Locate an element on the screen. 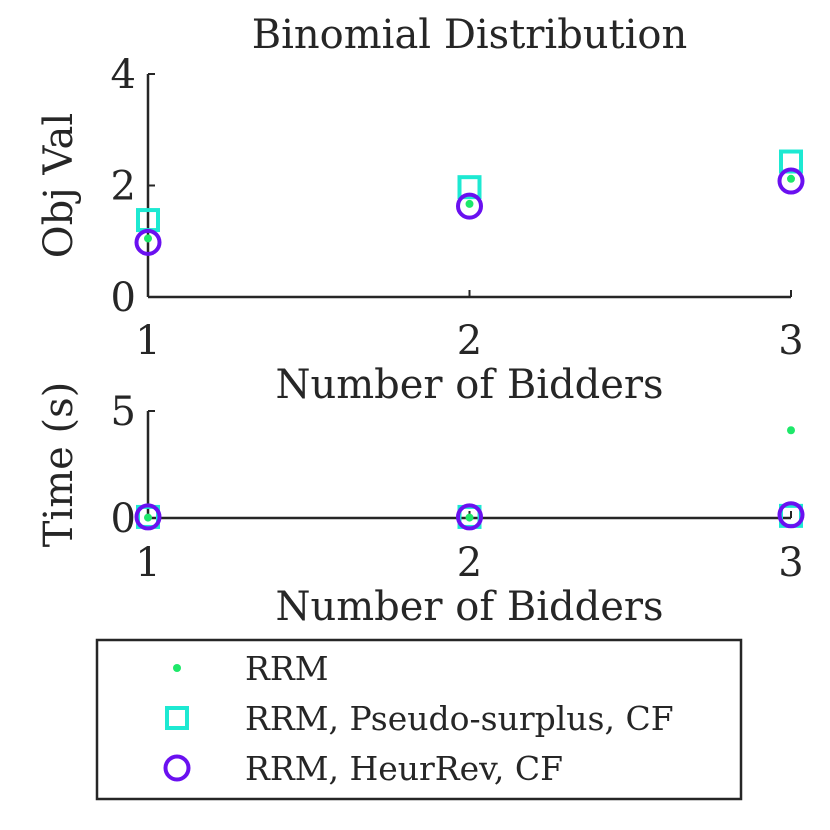 This screenshot has width=830, height=830. legend-label: RRM, Pseudo-surplus, CF is located at coordinates (459, 718).